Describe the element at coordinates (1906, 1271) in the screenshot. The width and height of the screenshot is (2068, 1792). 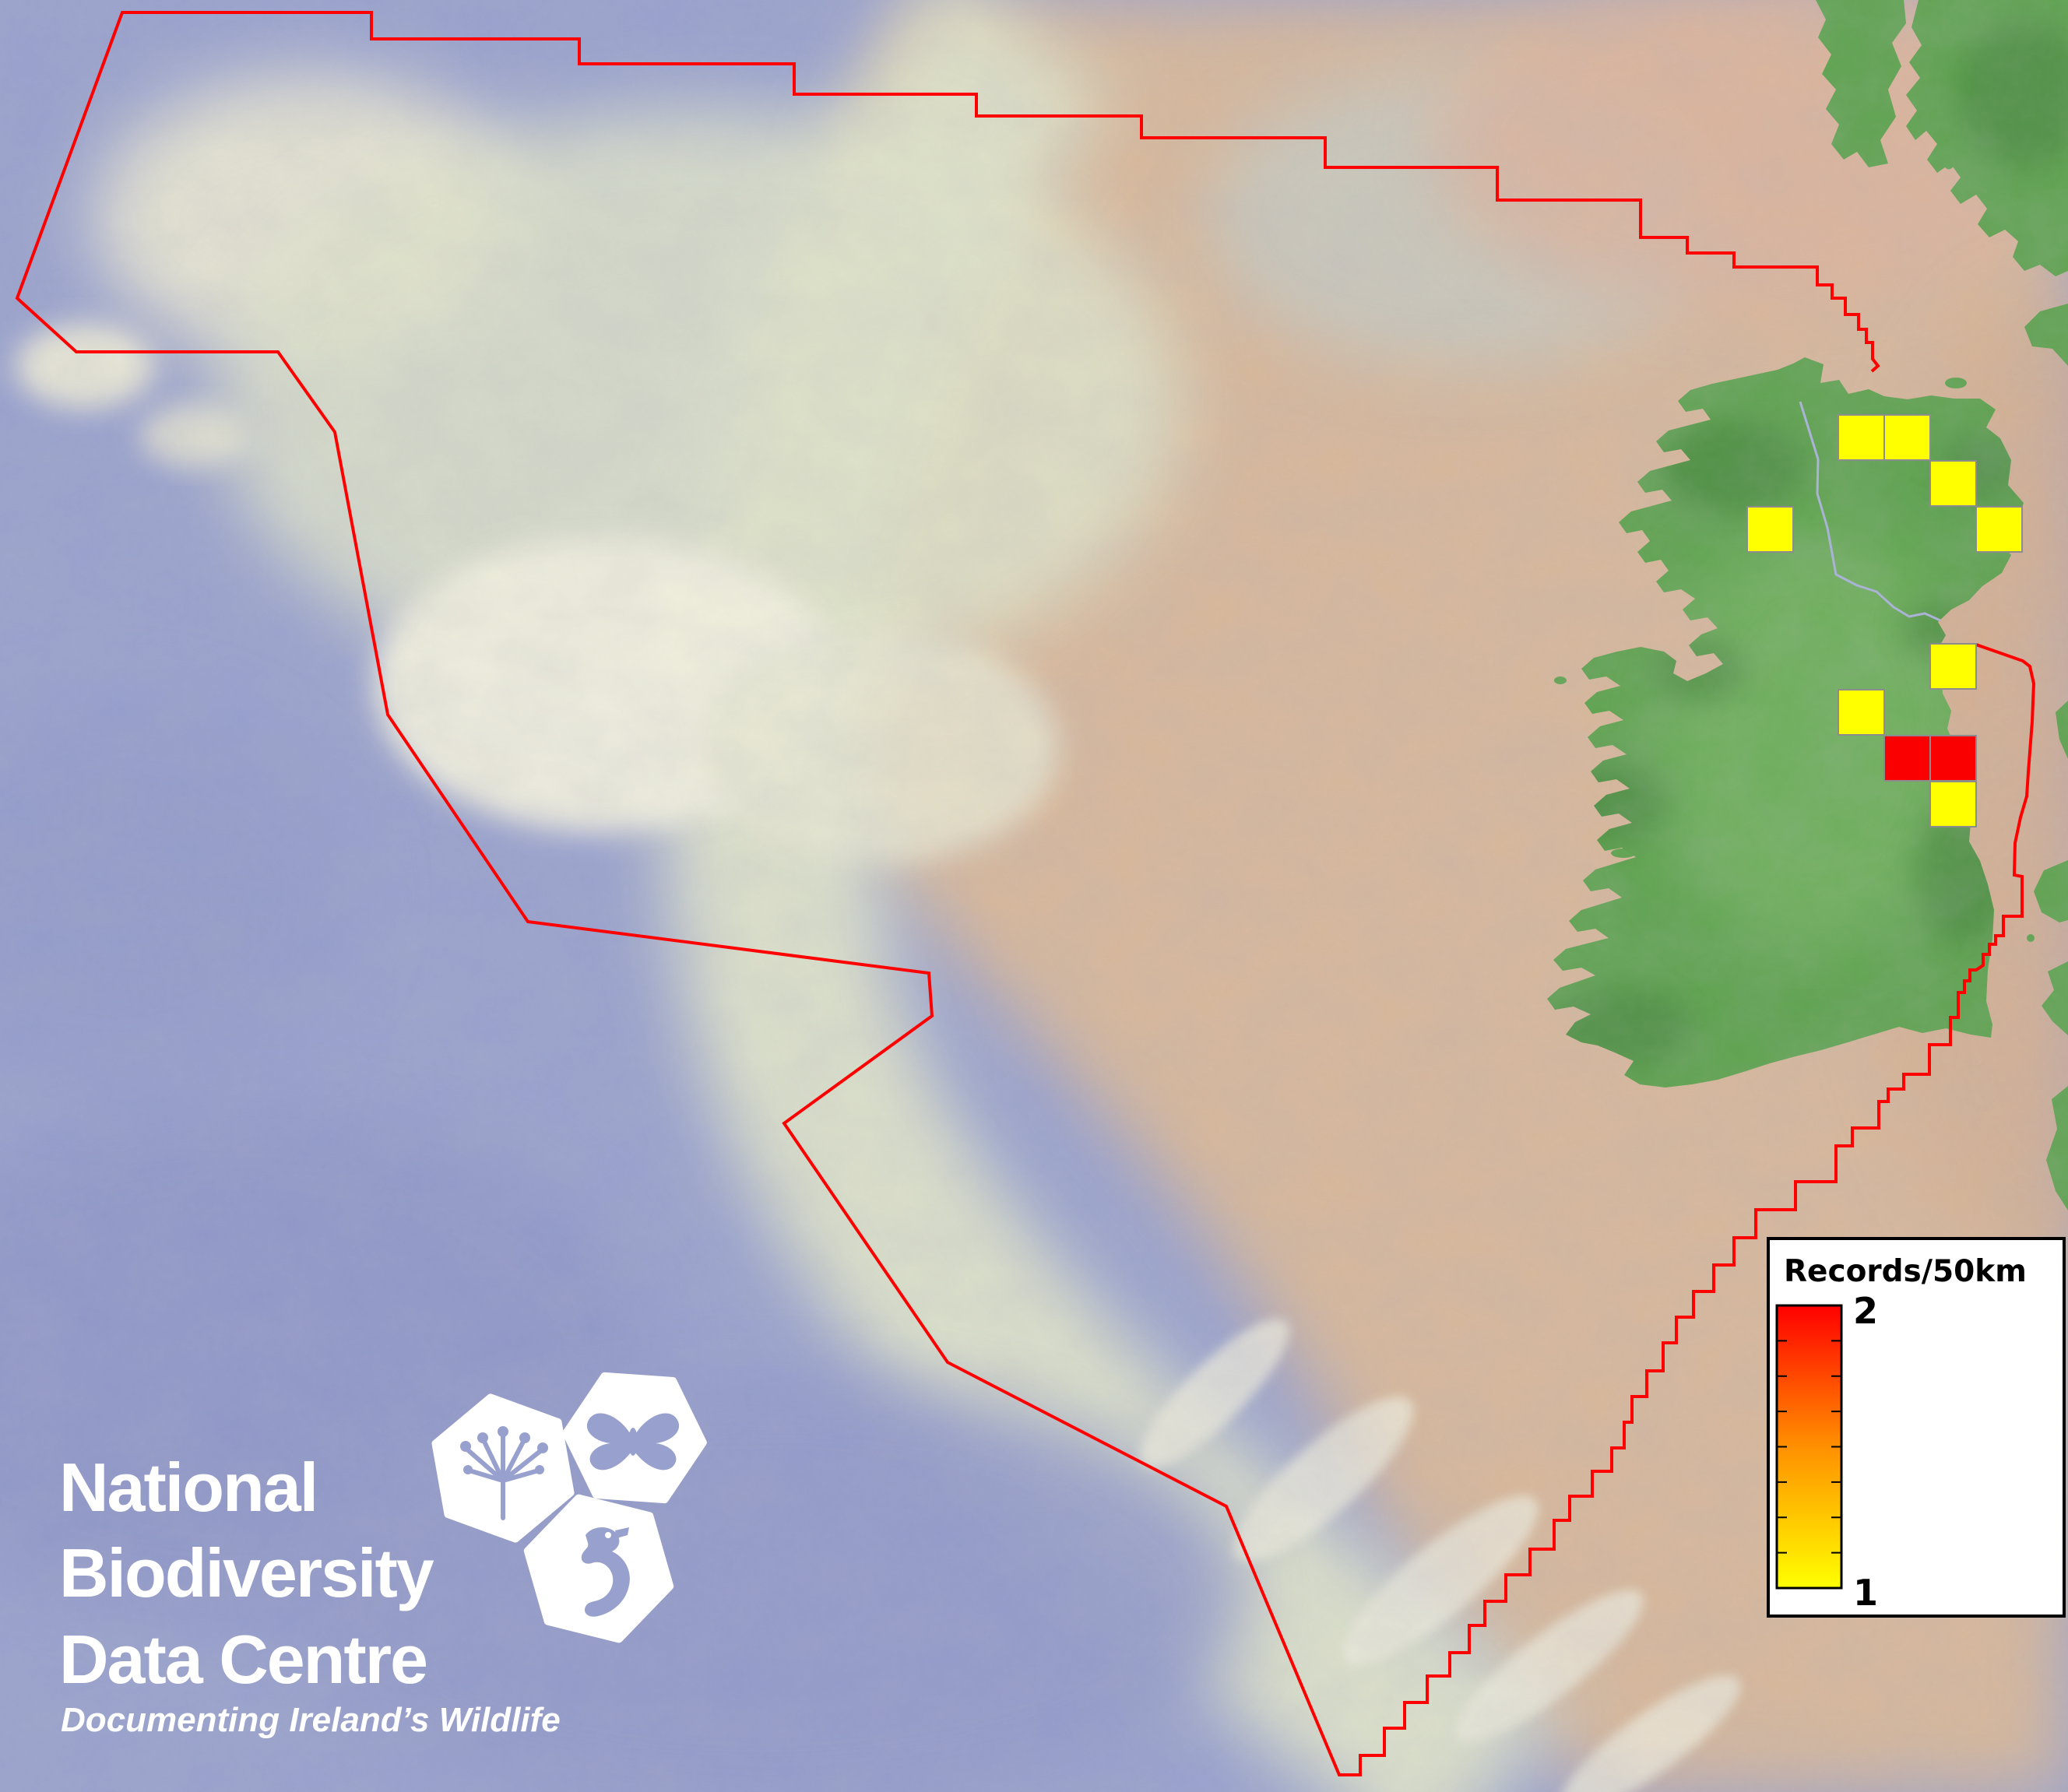
I see `legend-title: Records/50km` at that location.